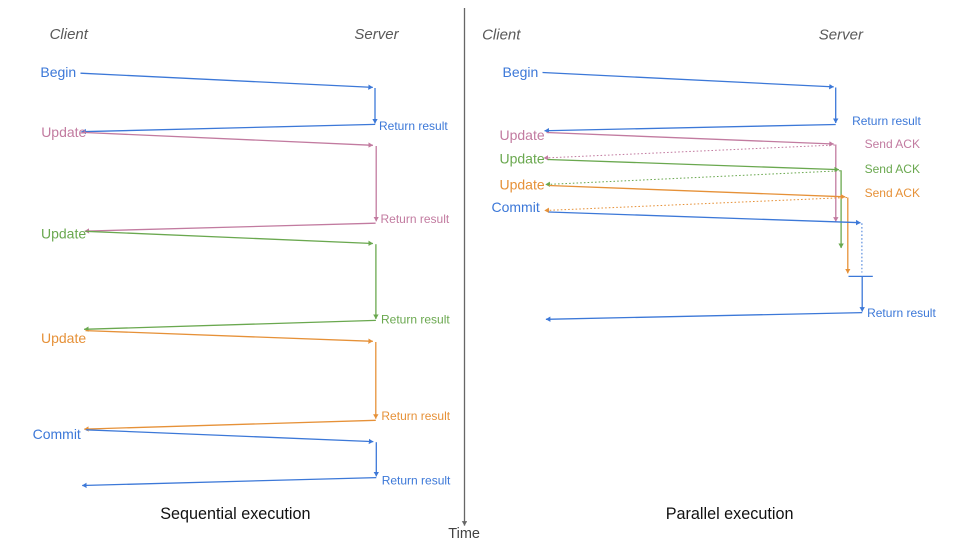  I want to click on svg-text: Parallel execution, so click(730, 514).